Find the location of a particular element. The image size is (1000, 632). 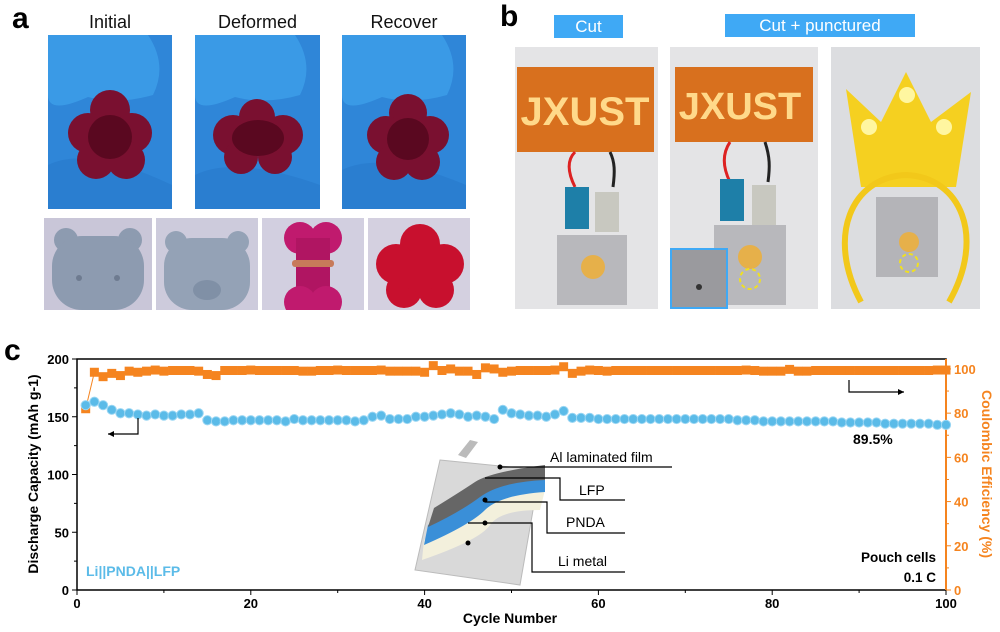

inset-label-al-film: Al laminated film is located at coordinates (601, 457).